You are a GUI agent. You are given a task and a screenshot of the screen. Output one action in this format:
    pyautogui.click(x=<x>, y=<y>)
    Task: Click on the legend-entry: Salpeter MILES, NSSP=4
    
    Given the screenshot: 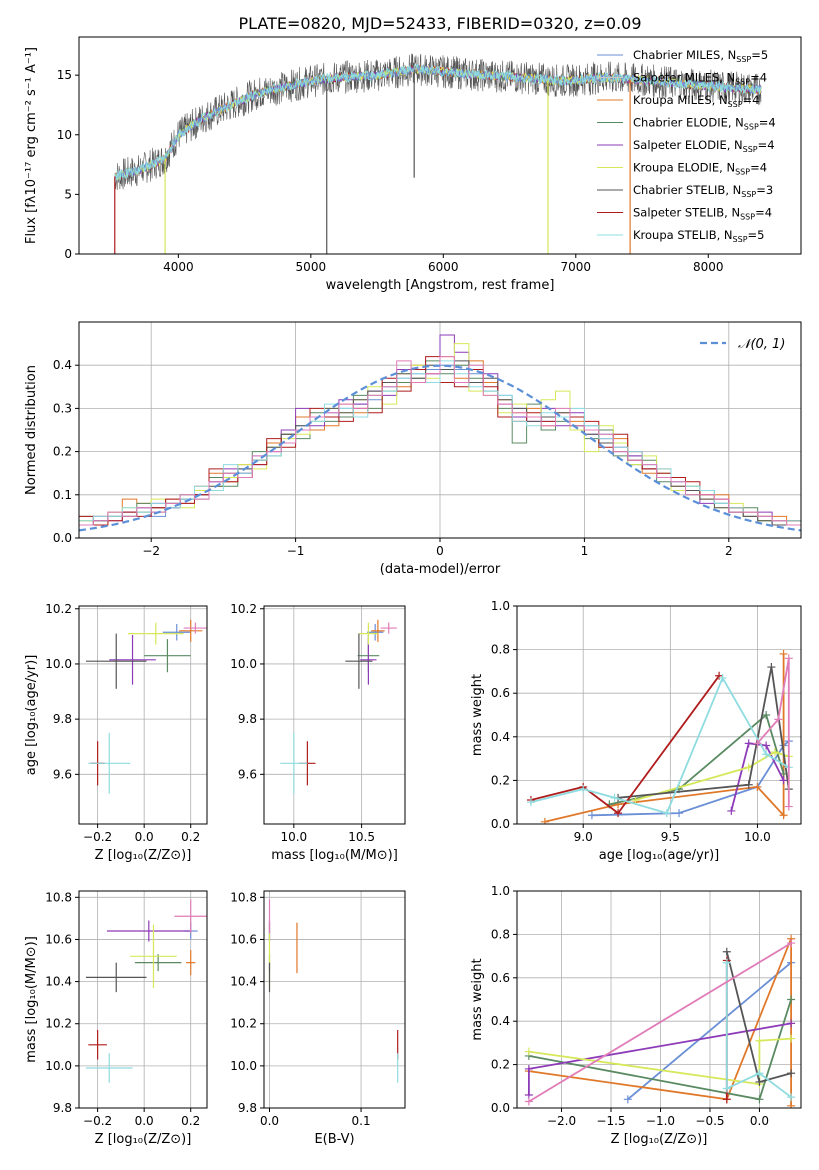 What is the action you would take?
    pyautogui.click(x=700, y=79)
    